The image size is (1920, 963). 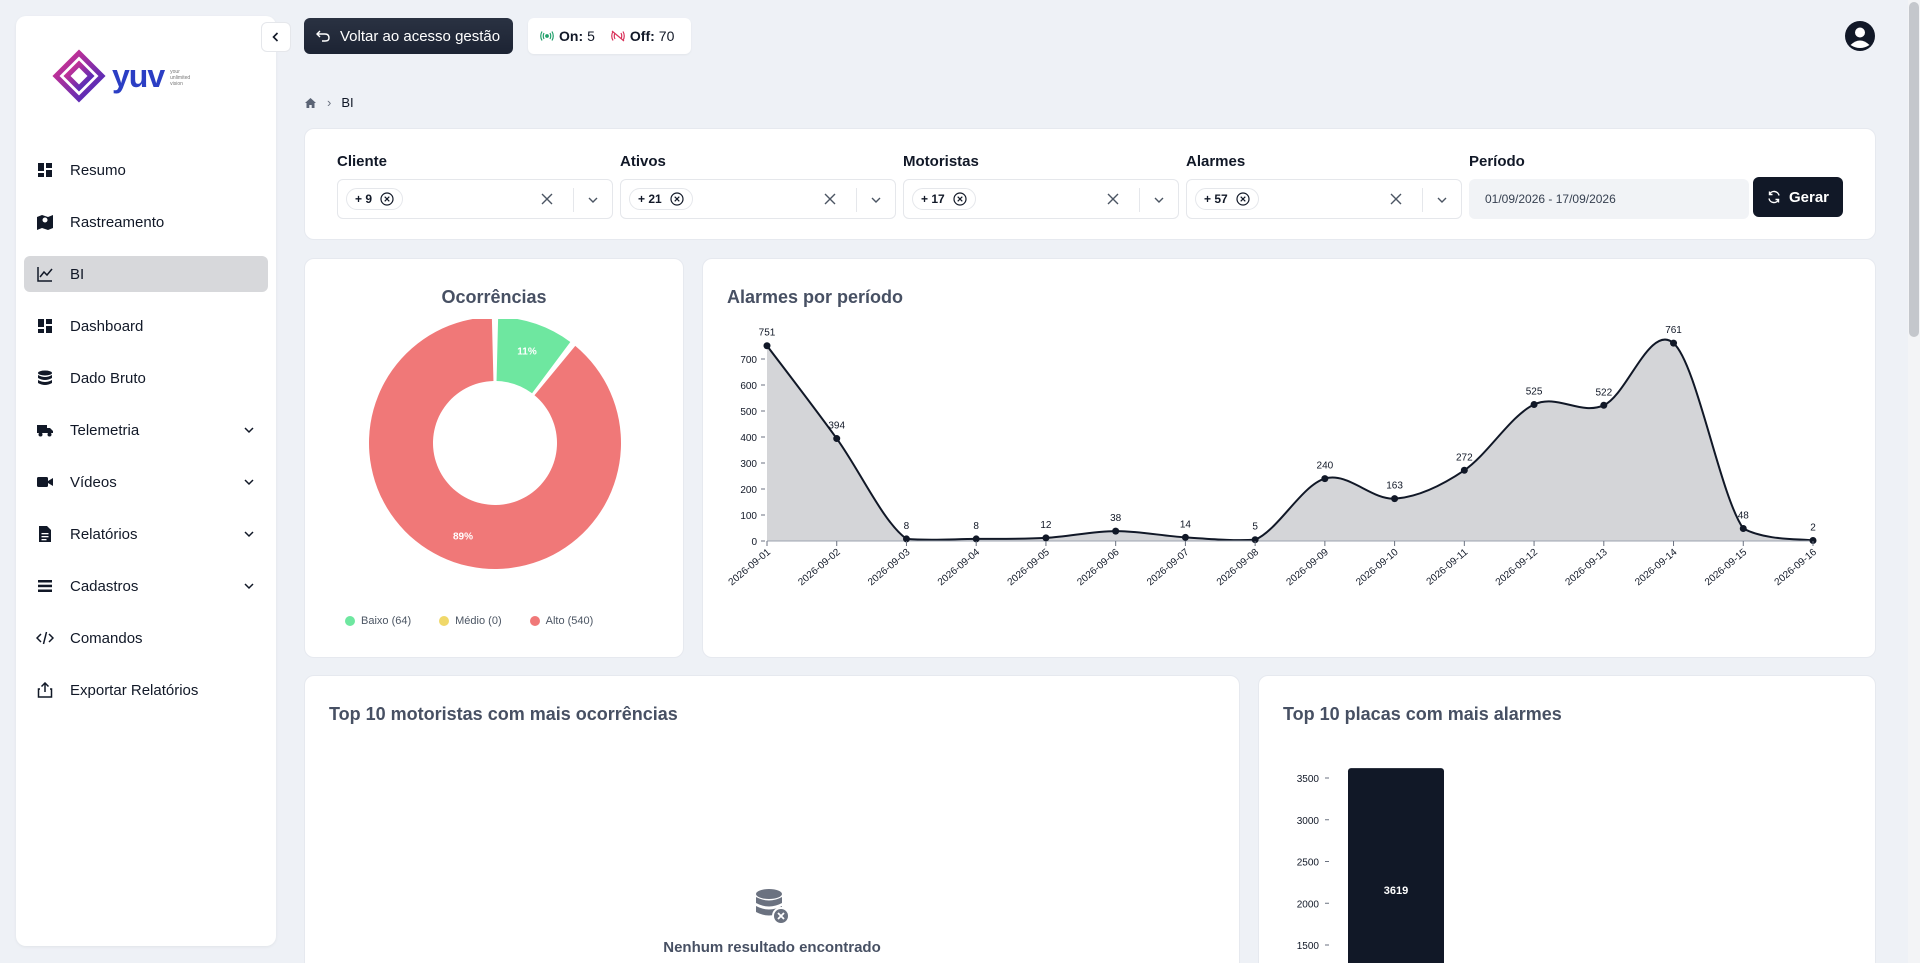 I want to click on sidebar-item-videos: Vídeos, so click(x=146, y=482).